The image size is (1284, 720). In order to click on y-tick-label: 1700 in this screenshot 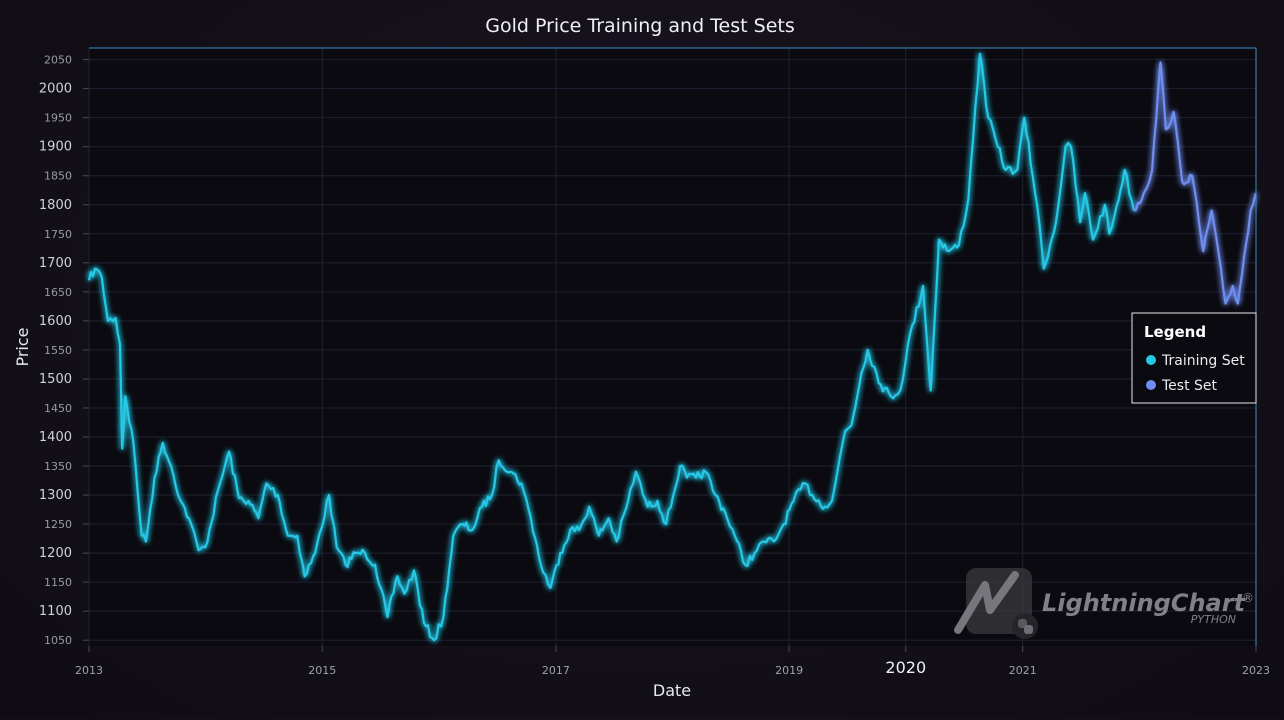, I will do `click(55, 263)`.